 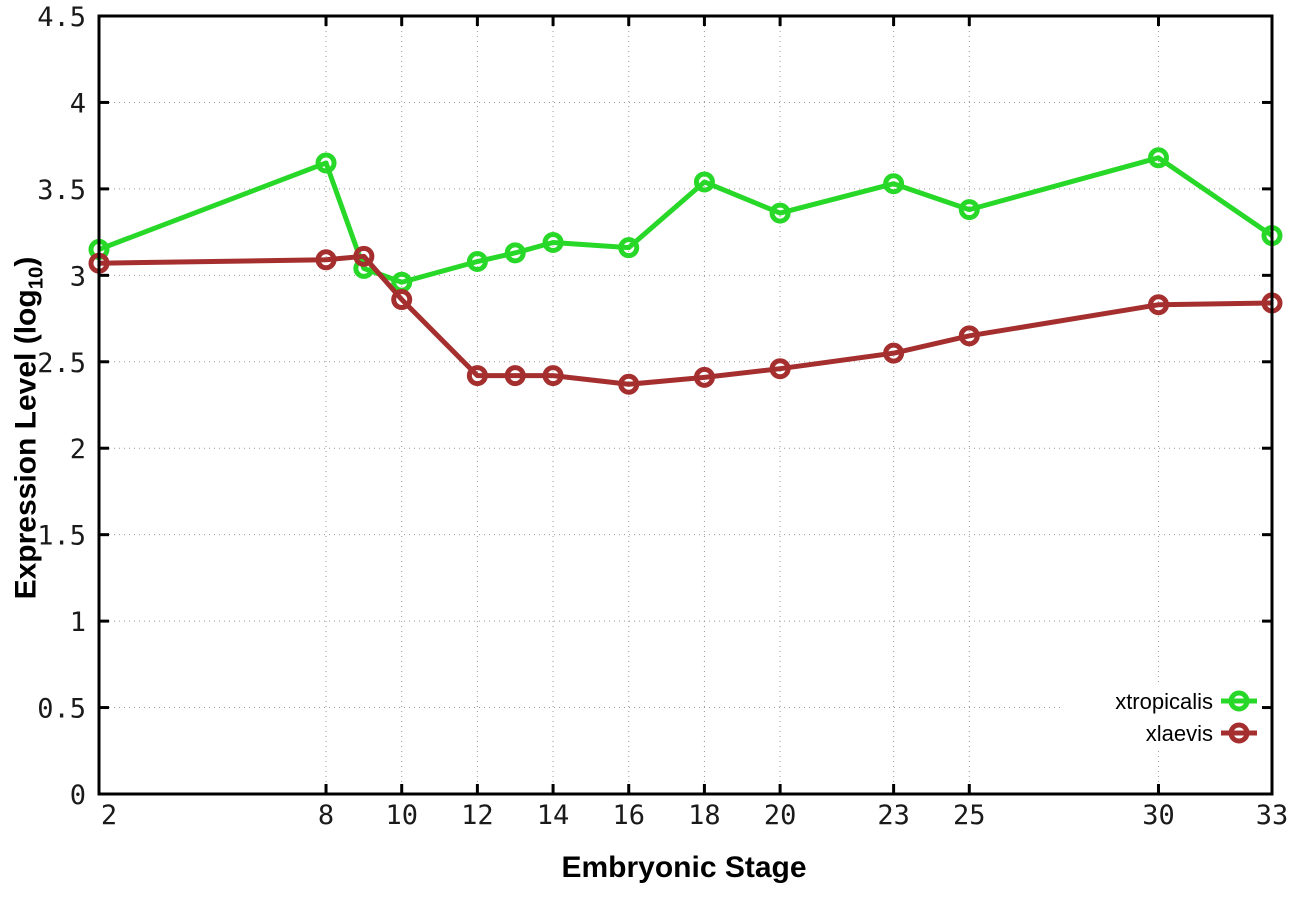 What do you see at coordinates (1239, 733) in the screenshot?
I see `legend-marker-xlaevis` at bounding box center [1239, 733].